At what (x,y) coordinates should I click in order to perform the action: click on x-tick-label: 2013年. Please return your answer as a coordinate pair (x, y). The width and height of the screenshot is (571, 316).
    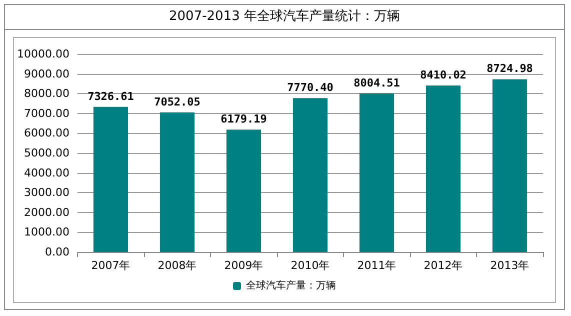
    Looking at the image, I should click on (510, 265).